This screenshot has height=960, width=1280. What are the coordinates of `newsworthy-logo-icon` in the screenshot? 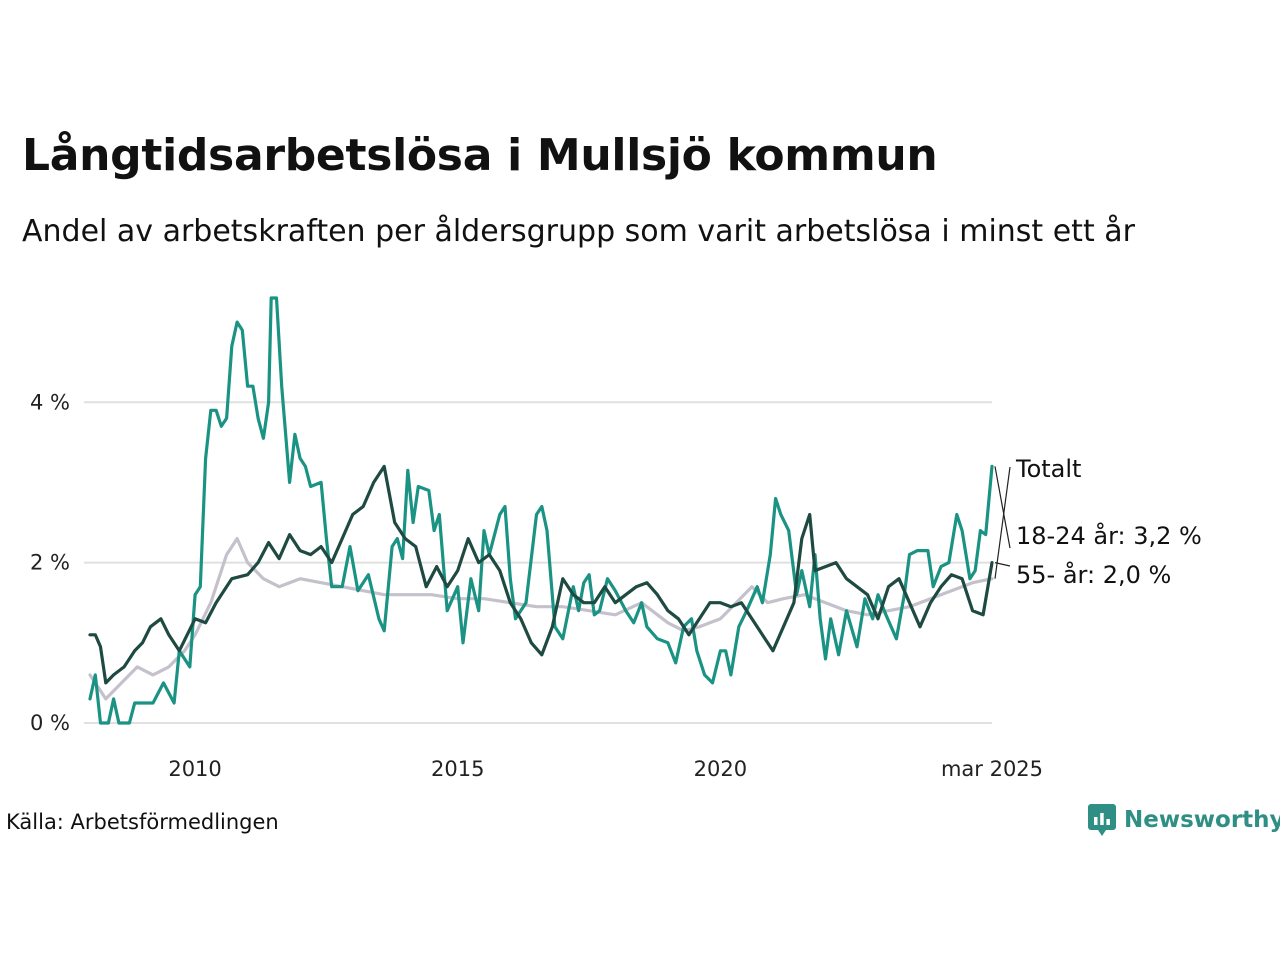 It's located at (1102, 820).